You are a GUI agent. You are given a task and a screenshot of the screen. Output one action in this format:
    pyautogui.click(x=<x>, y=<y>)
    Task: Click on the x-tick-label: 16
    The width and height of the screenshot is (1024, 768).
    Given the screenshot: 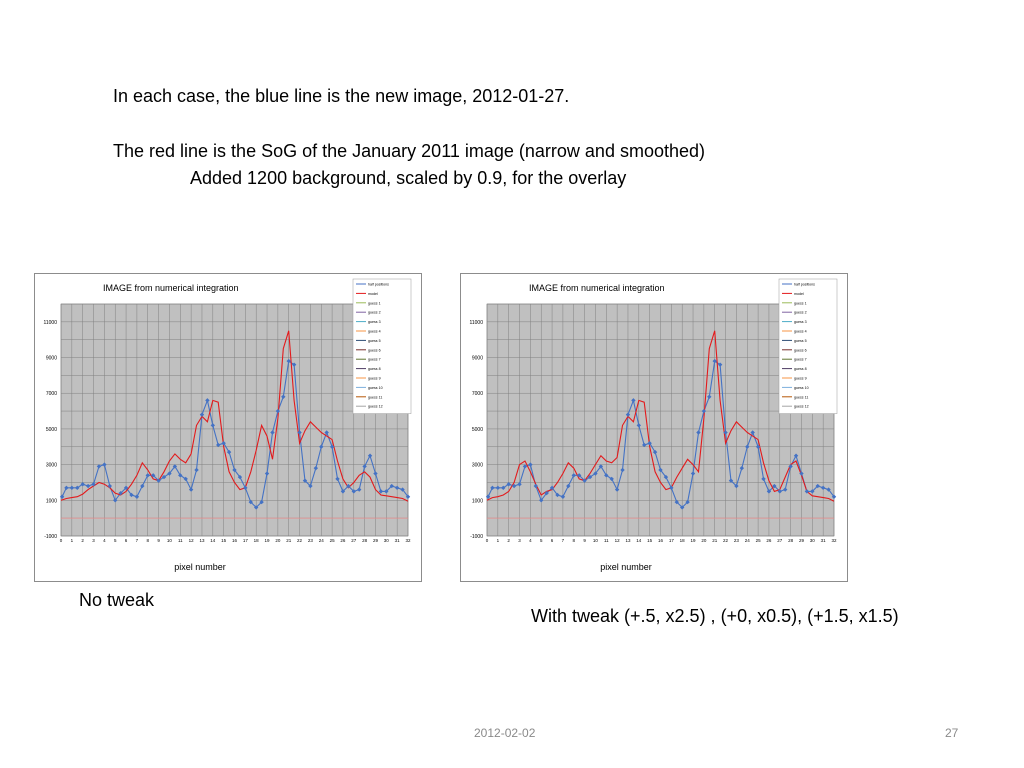 What is the action you would take?
    pyautogui.click(x=235, y=540)
    